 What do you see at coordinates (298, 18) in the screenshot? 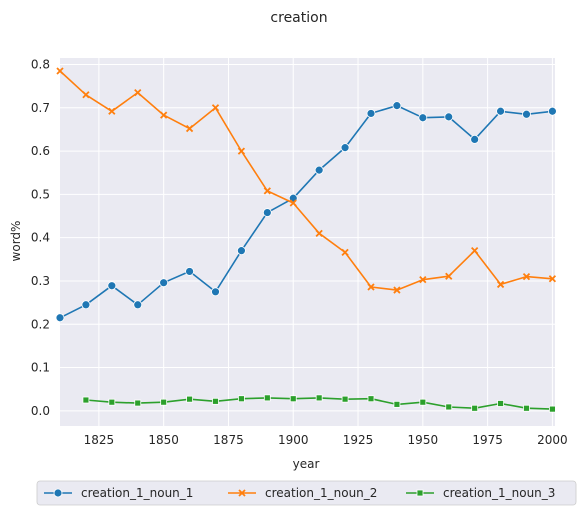
I see `chart-title: creation` at bounding box center [298, 18].